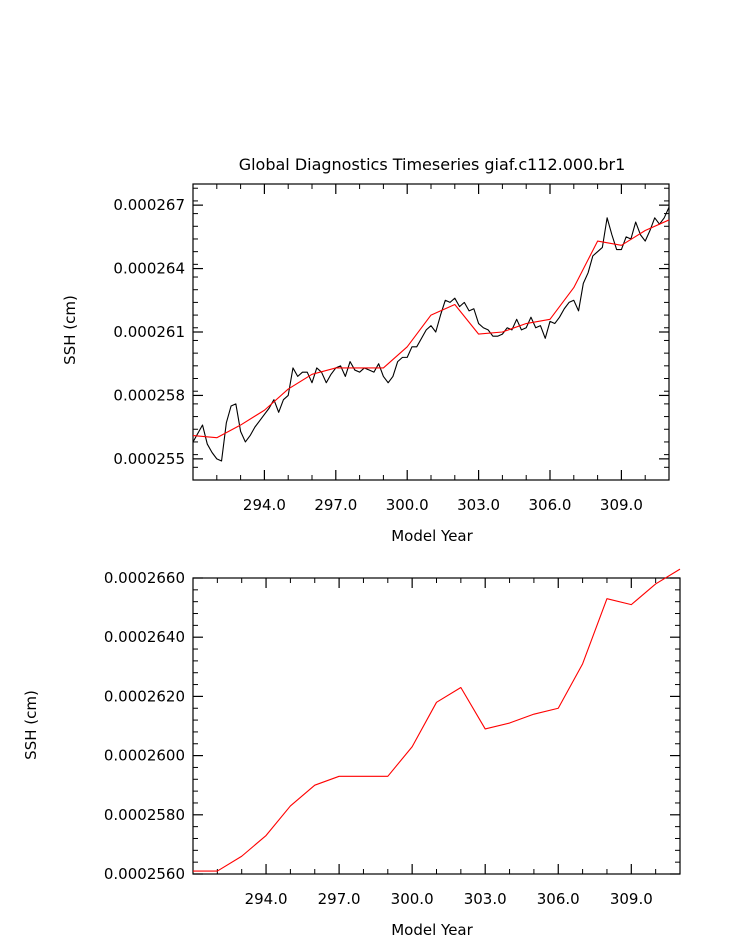 The width and height of the screenshot is (733, 945). Describe the element at coordinates (144, 637) in the screenshot. I see `y-tick-label: 0.0002640` at that location.